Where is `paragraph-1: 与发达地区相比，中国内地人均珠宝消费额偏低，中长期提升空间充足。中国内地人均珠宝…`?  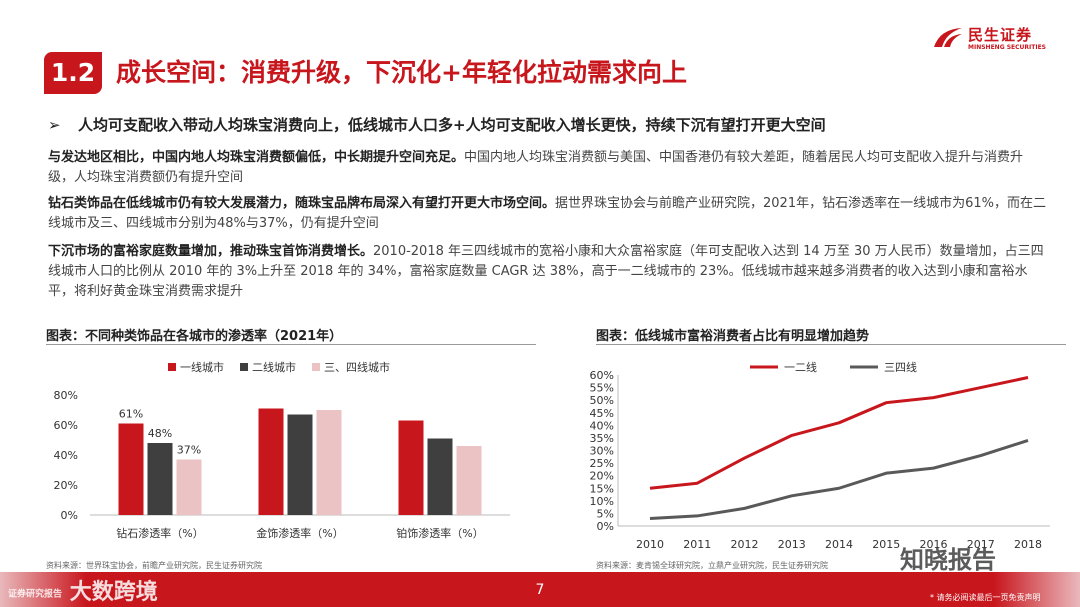 paragraph-1: 与发达地区相比，中国内地人均珠宝消费额偏低，中长期提升空间充足。中国内地人均珠宝… is located at coordinates (548, 168).